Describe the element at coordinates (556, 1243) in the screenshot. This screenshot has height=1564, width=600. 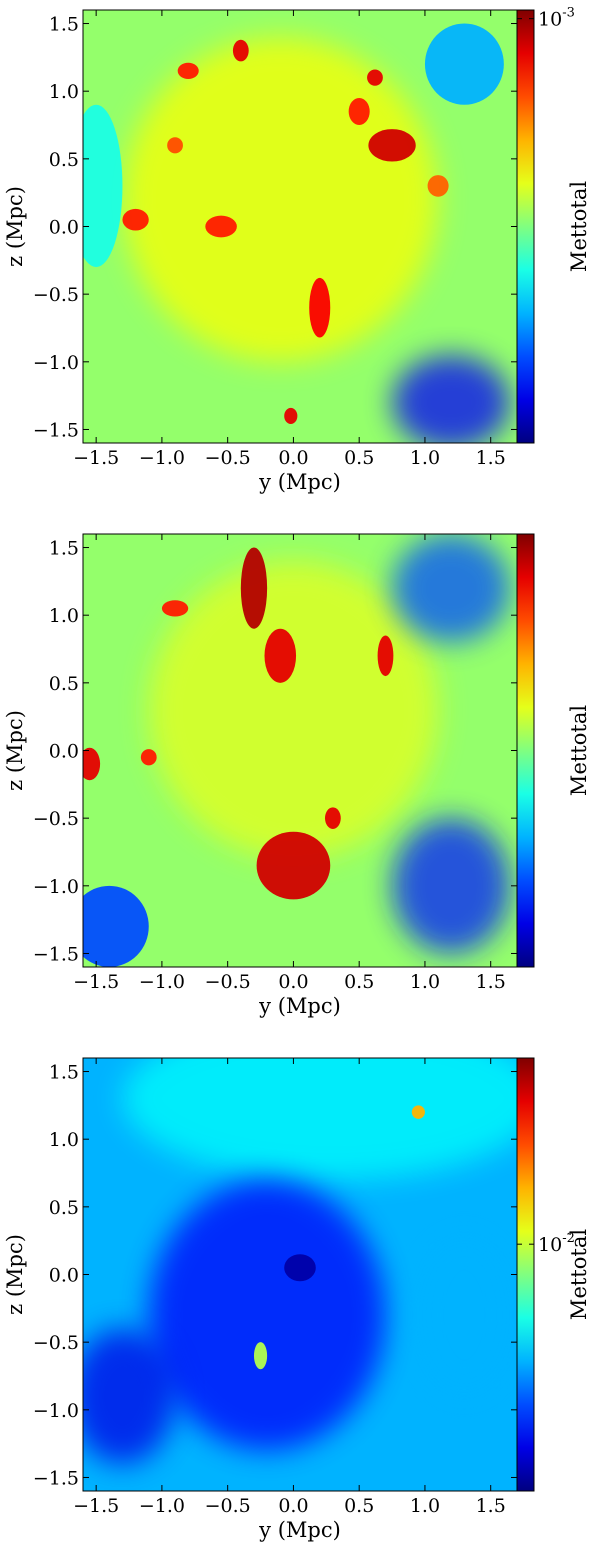
I see `colorbar-tick-label: 10⁻²` at that location.